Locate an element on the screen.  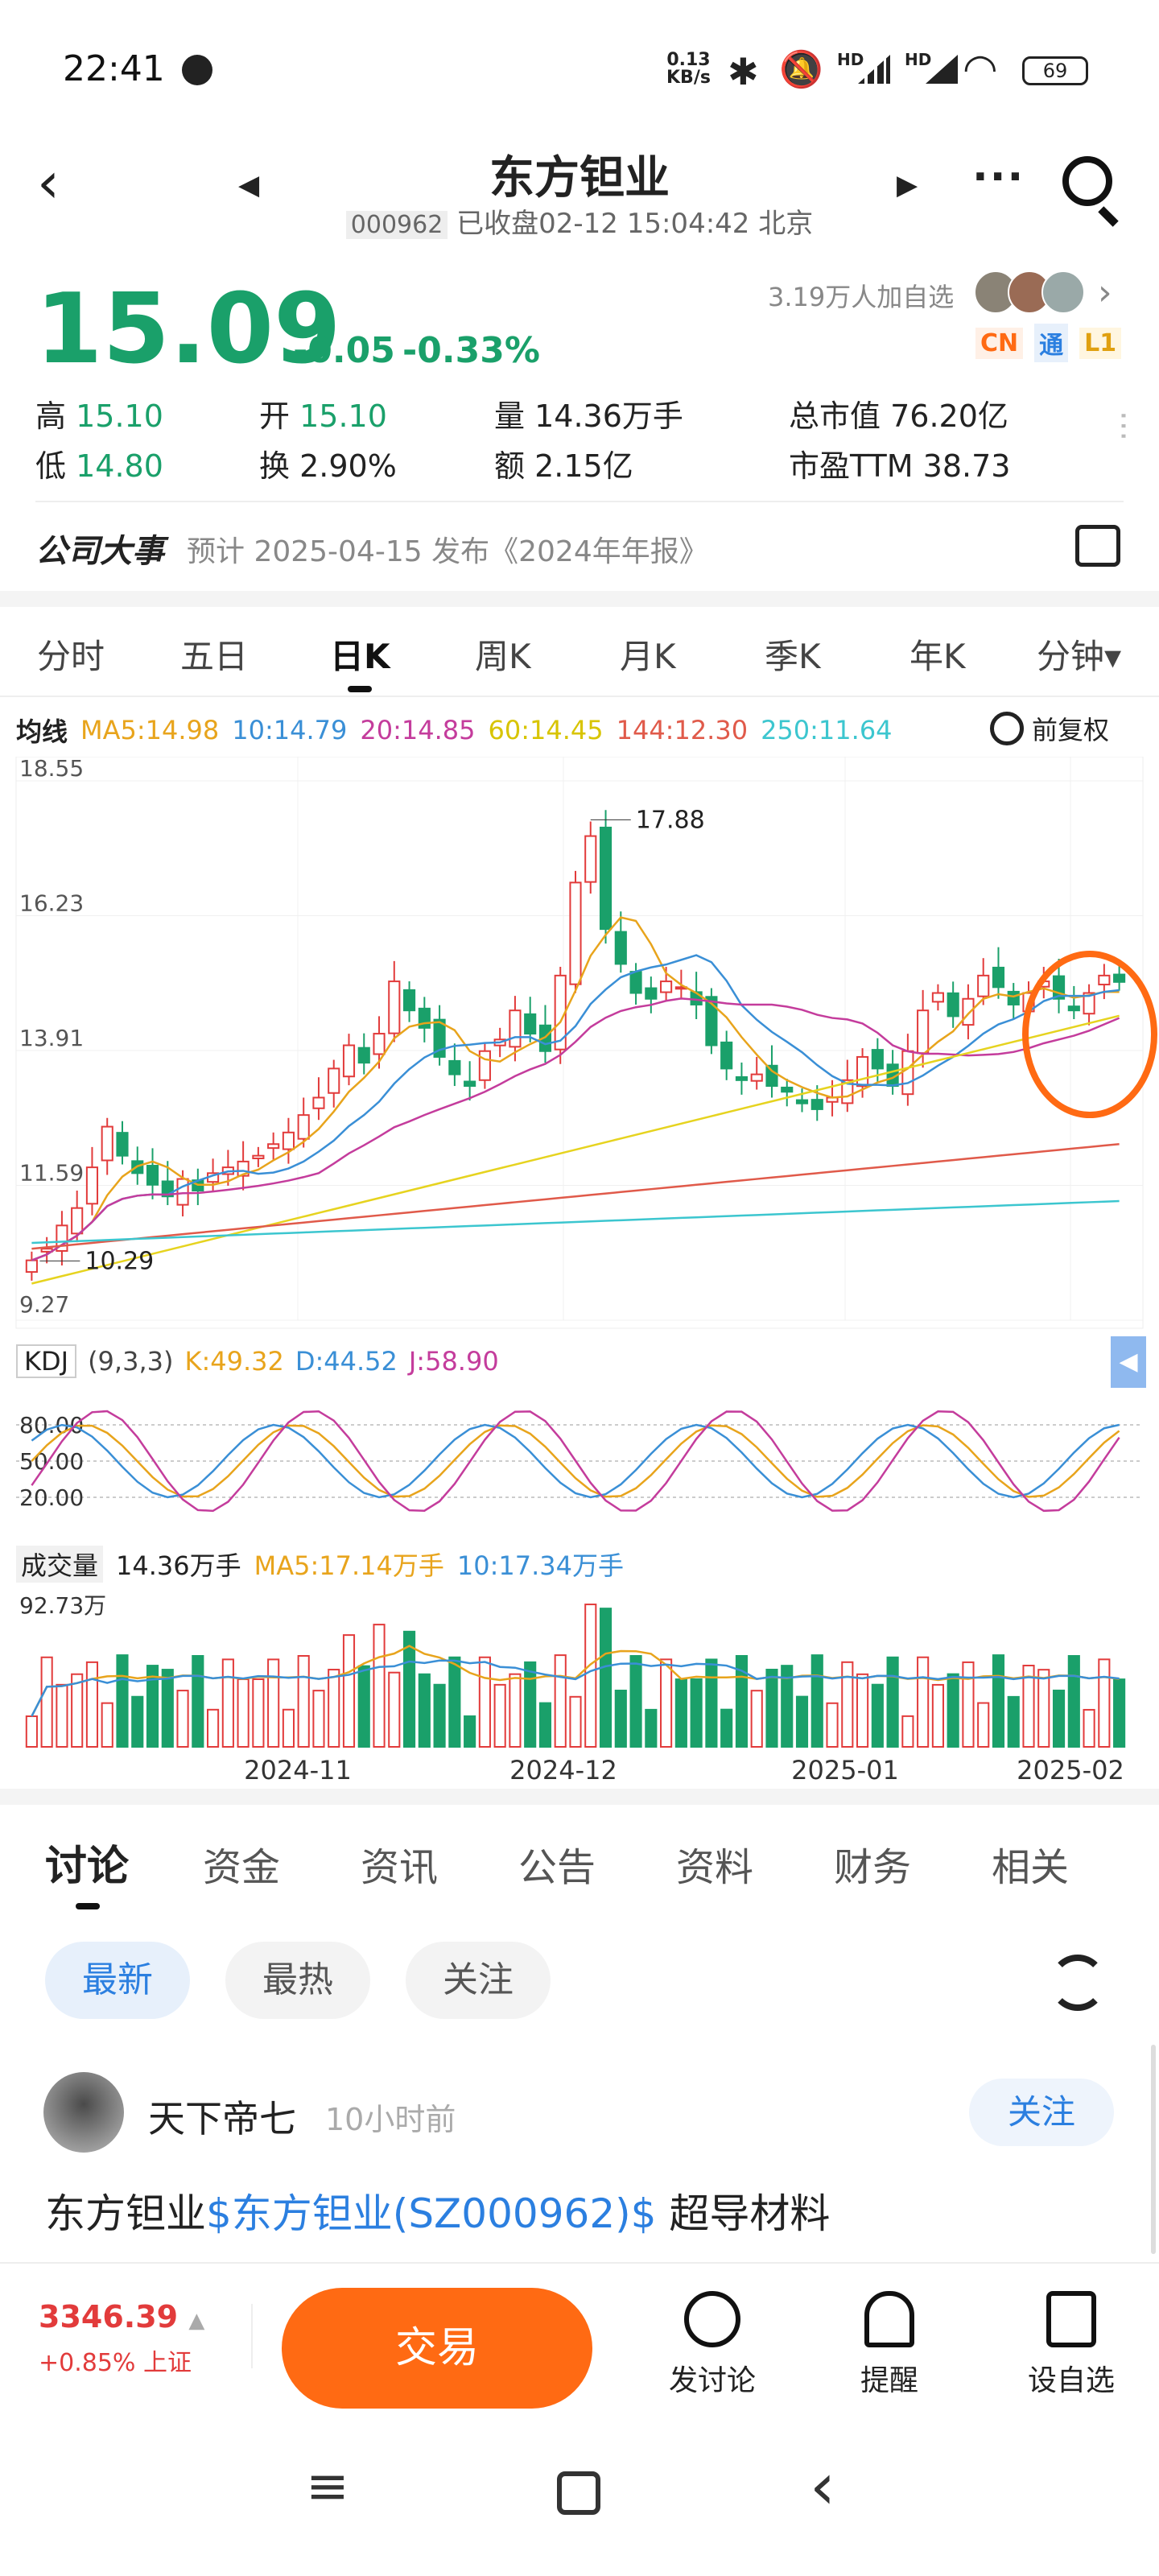
system-nav-bar: ≡ ‹ is located at coordinates (579, 2495).